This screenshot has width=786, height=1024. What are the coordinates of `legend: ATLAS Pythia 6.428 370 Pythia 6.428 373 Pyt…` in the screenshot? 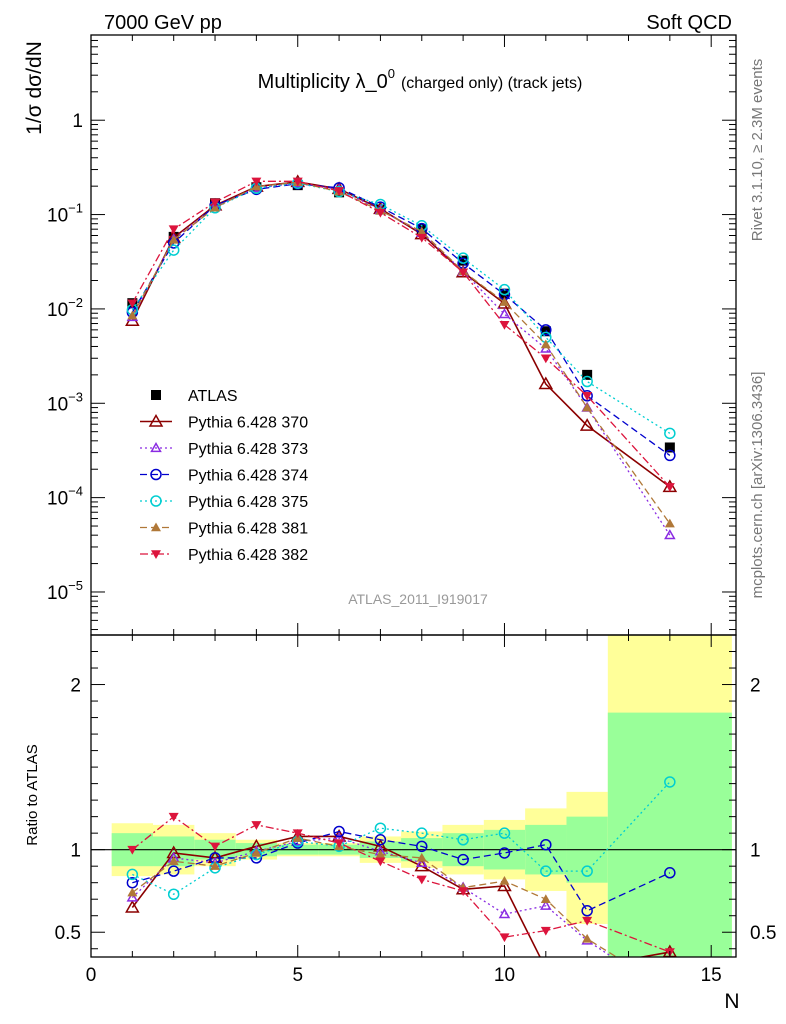 It's located at (224, 476).